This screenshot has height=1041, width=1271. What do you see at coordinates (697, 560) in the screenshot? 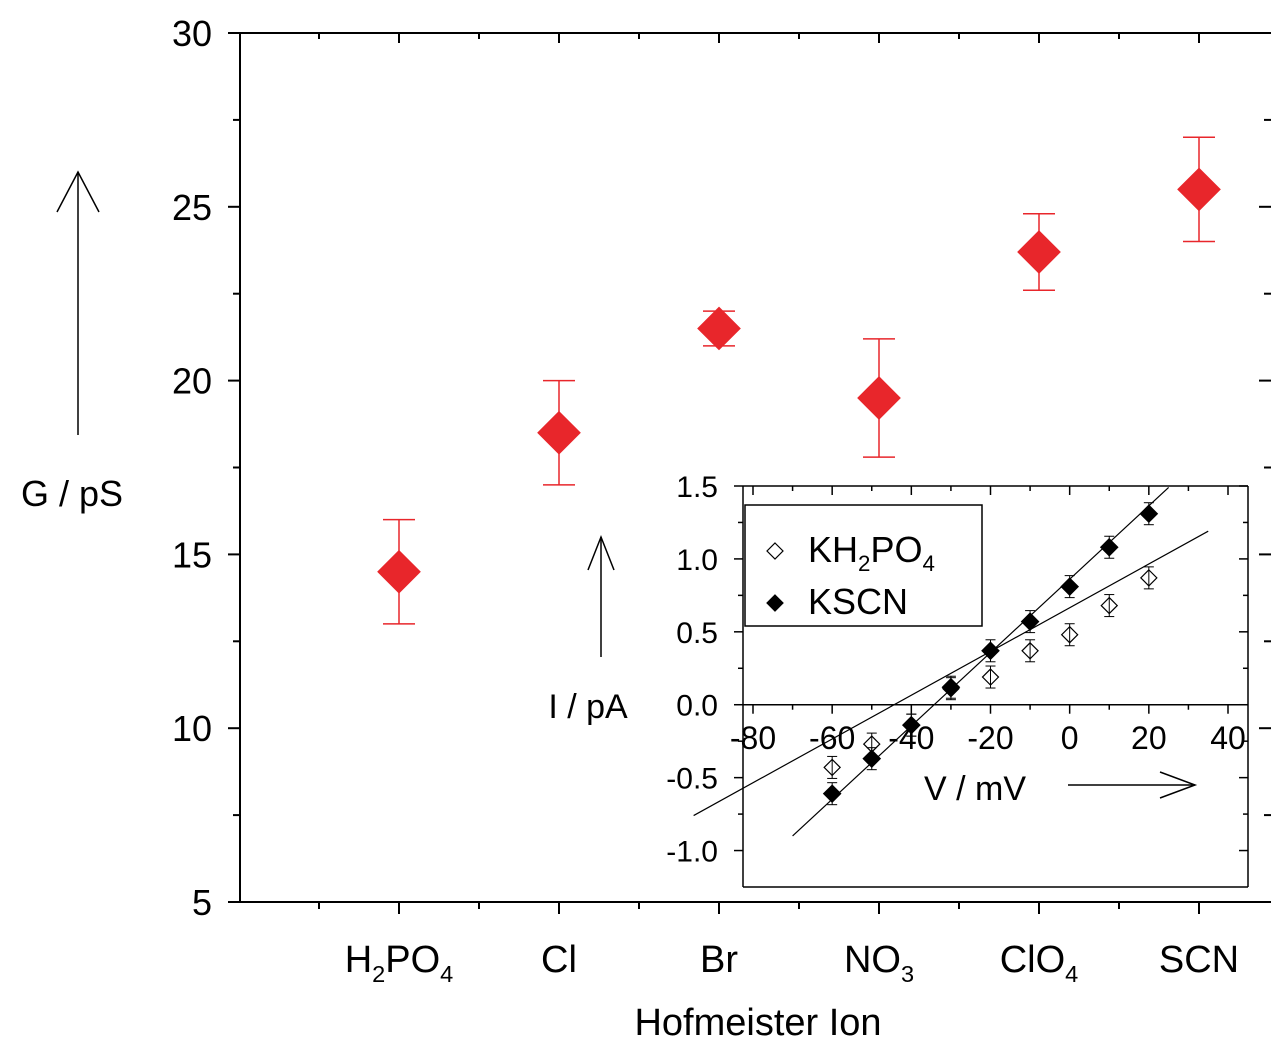
I see `inset-y-tick-label: 1.0` at bounding box center [697, 560].